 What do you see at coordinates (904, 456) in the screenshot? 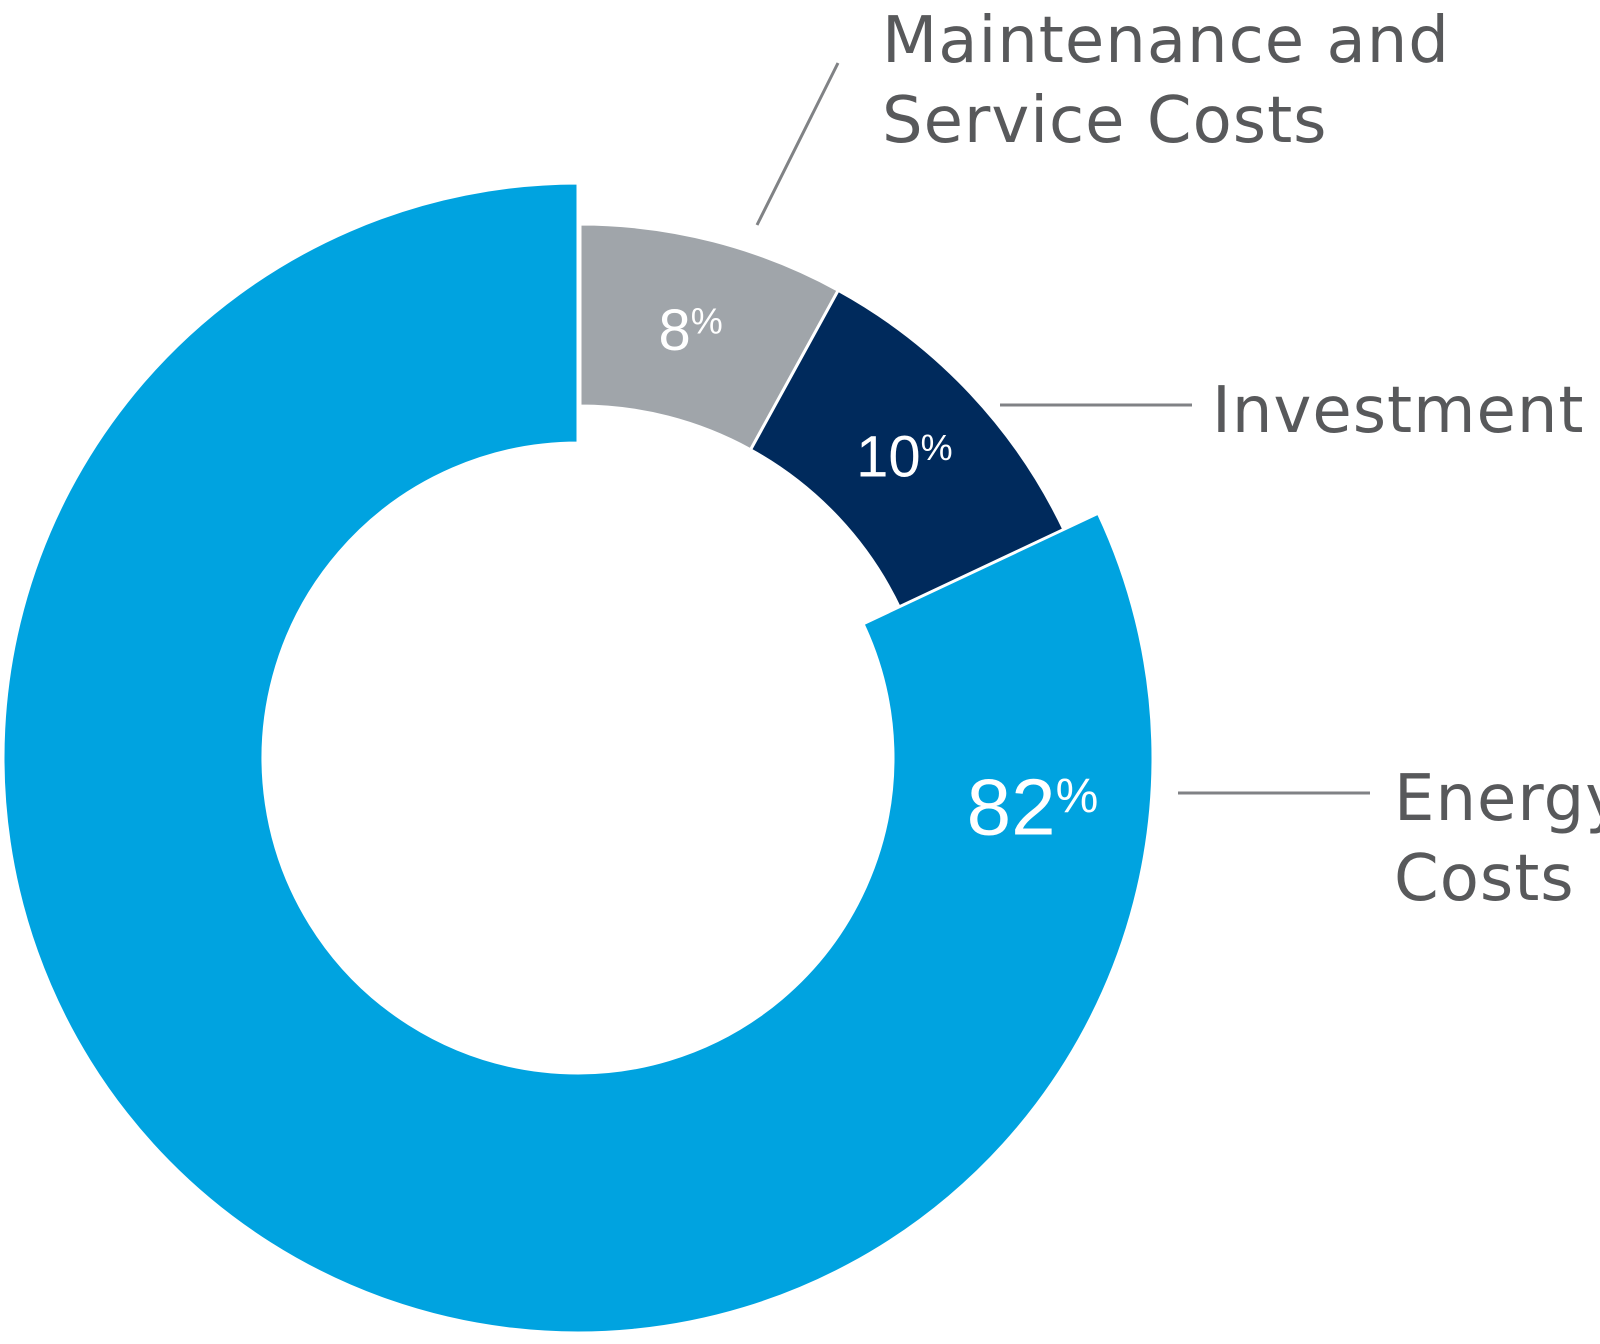
I see `slice-value-label-2: 10%` at bounding box center [904, 456].